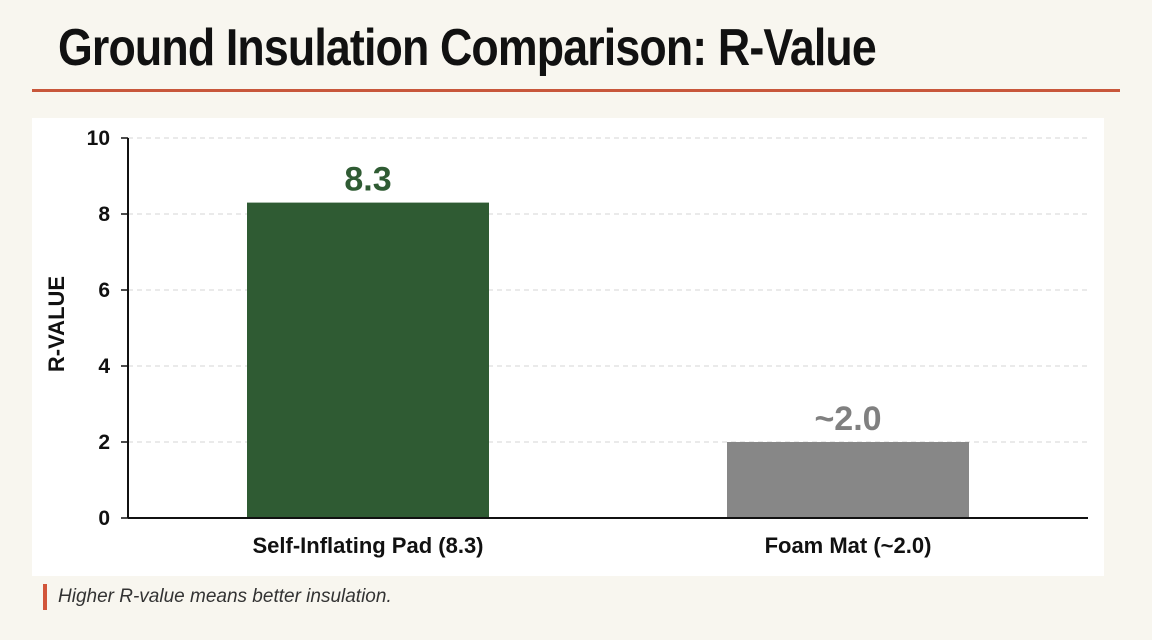 This screenshot has width=1152, height=640. What do you see at coordinates (576, 90) in the screenshot?
I see `title-divider` at bounding box center [576, 90].